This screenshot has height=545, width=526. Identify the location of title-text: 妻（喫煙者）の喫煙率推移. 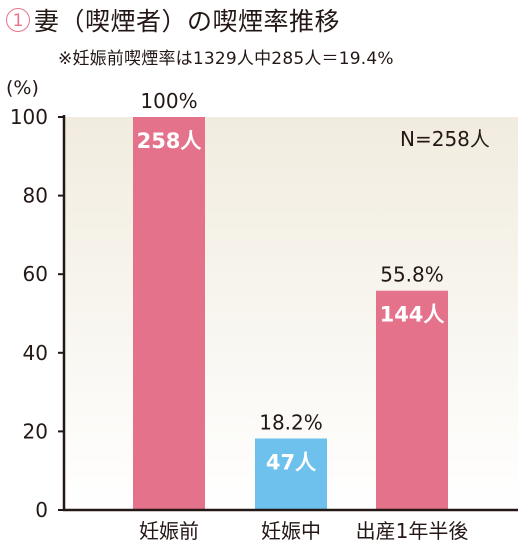
(187, 21).